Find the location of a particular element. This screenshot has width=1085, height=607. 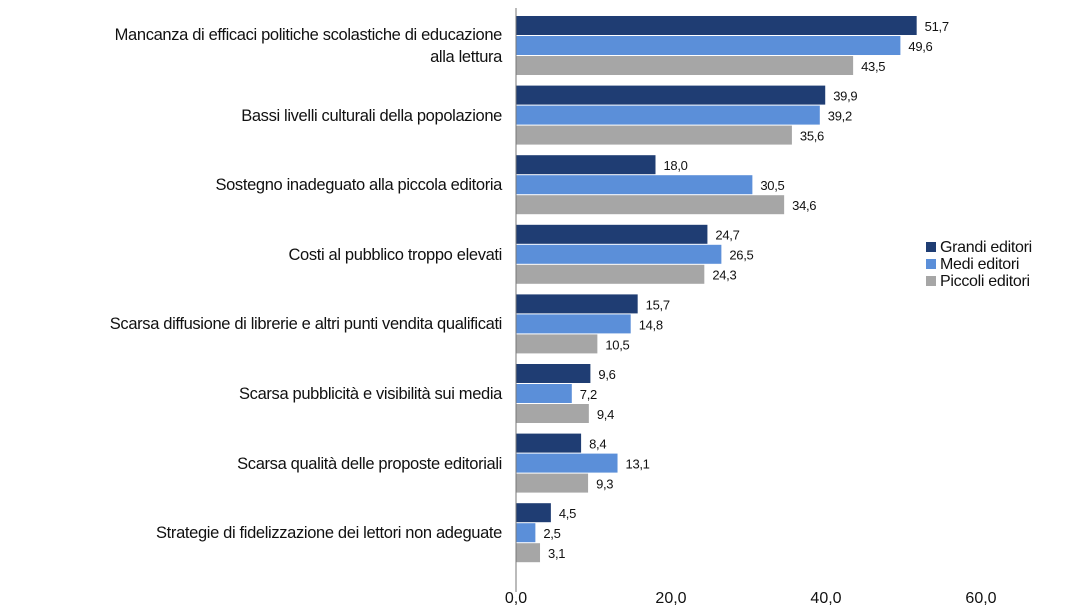

value-label: 8,4 is located at coordinates (597, 444).